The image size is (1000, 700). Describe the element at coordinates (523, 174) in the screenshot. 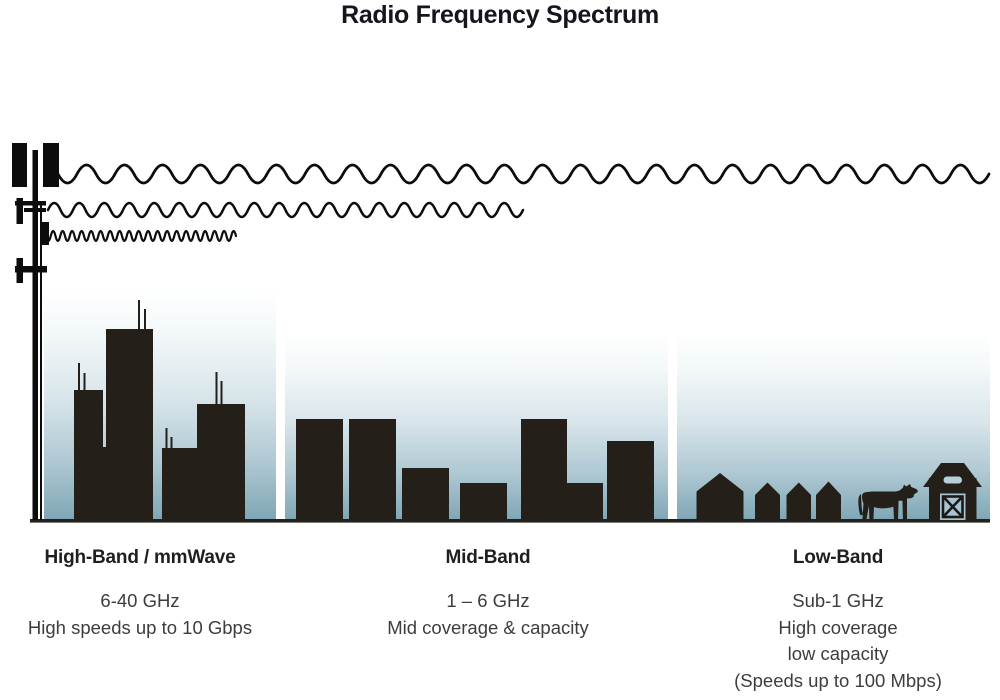

I see `low-band-wave-icon` at that location.